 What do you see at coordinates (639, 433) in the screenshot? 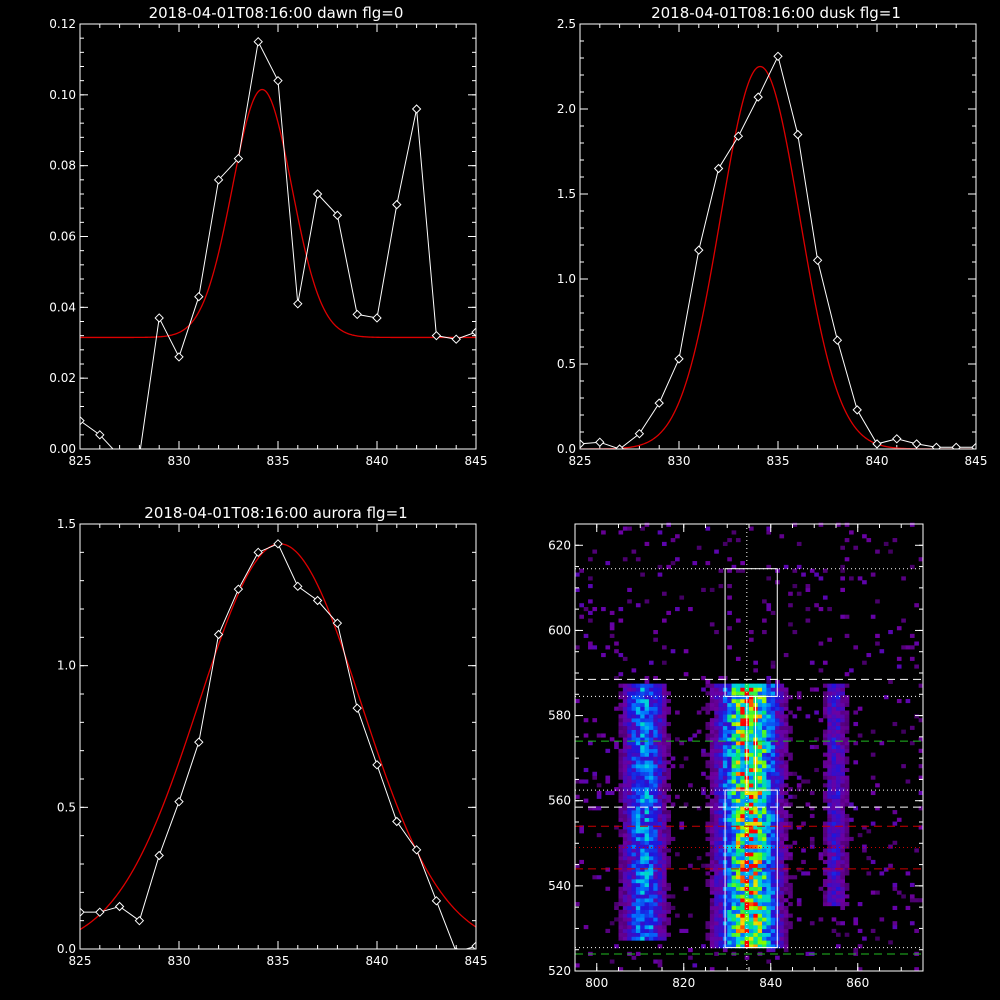
I see `dusk-data-point` at bounding box center [639, 433].